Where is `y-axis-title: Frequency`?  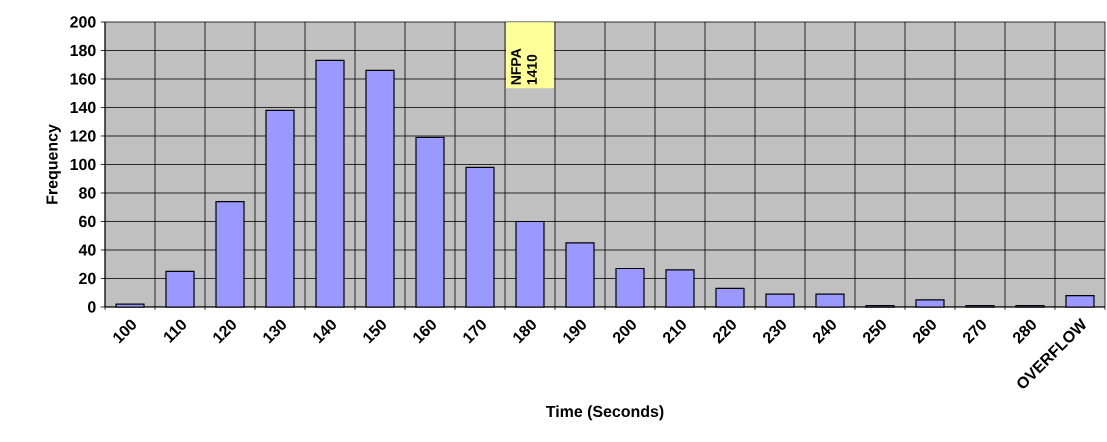
y-axis-title: Frequency is located at coordinates (53, 164).